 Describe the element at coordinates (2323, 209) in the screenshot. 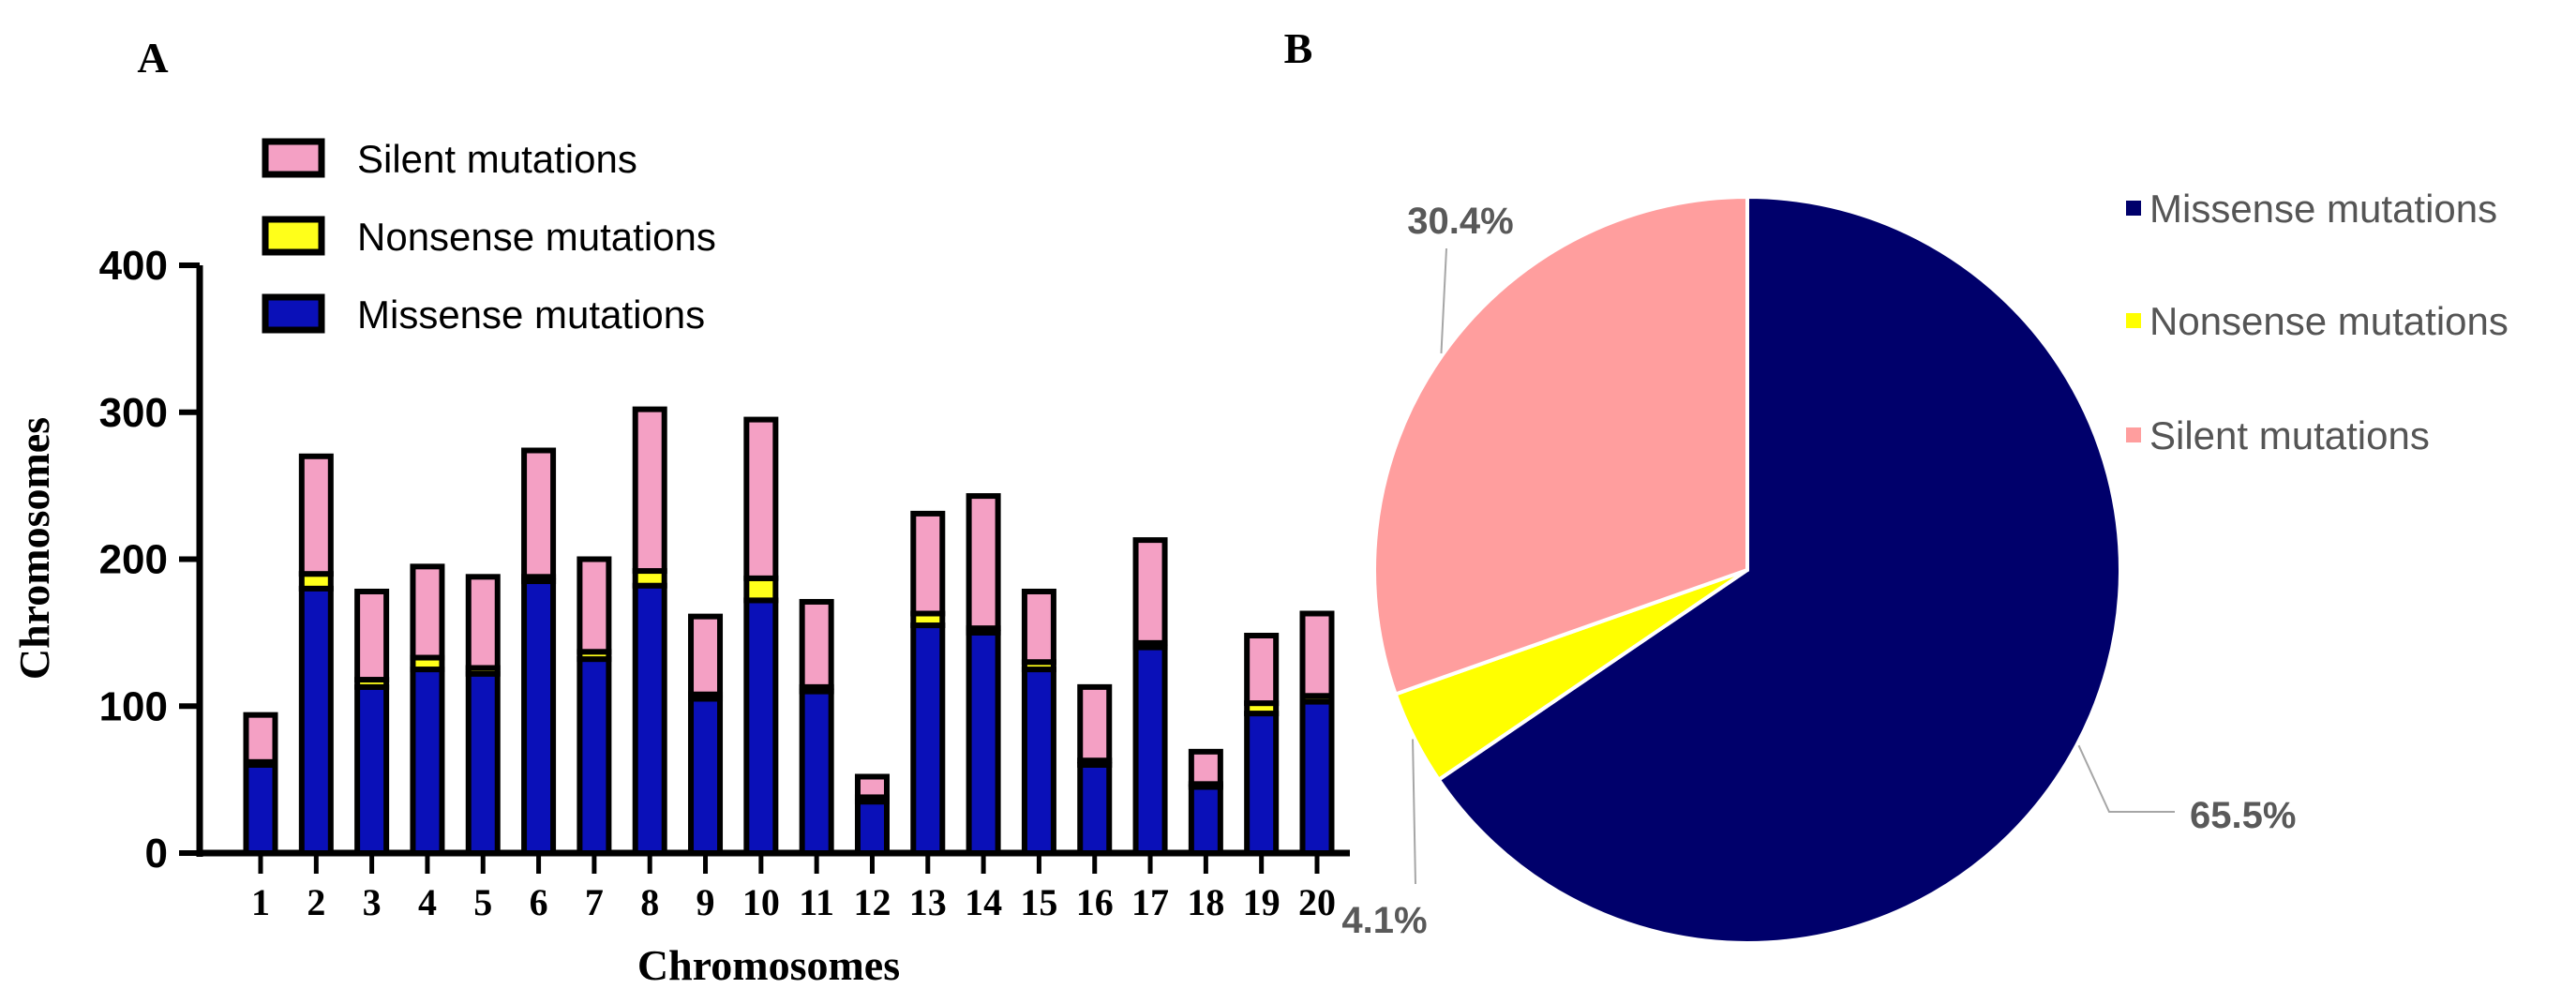

I see `pie-legend-label: Missense mutations` at that location.